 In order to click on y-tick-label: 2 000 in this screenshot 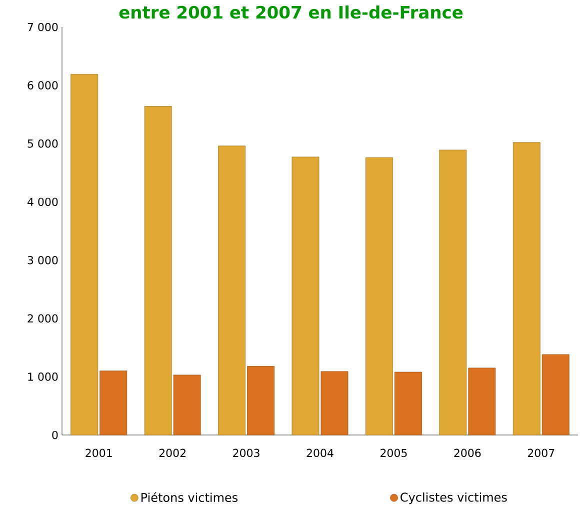, I will do `click(43, 318)`.